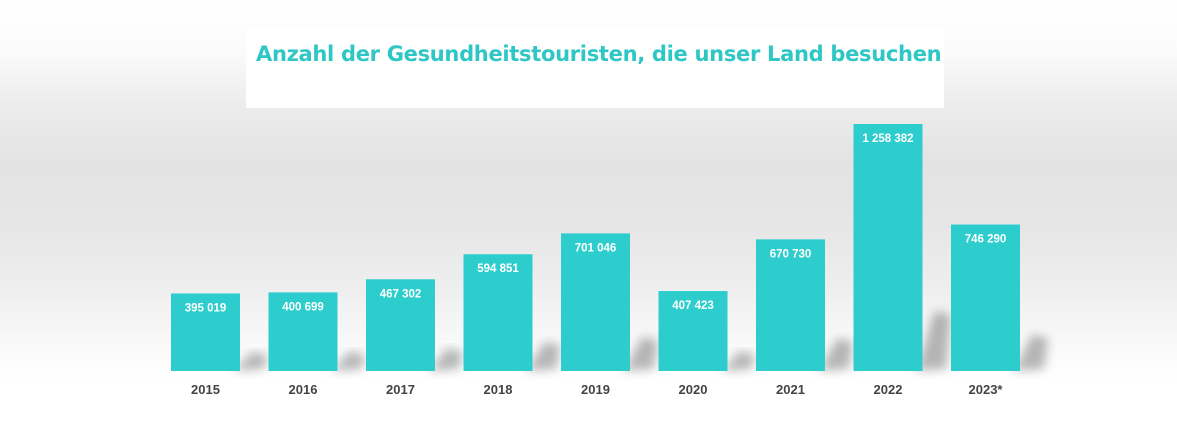  Describe the element at coordinates (401, 294) in the screenshot. I see `bar-value-label: 467 302` at that location.